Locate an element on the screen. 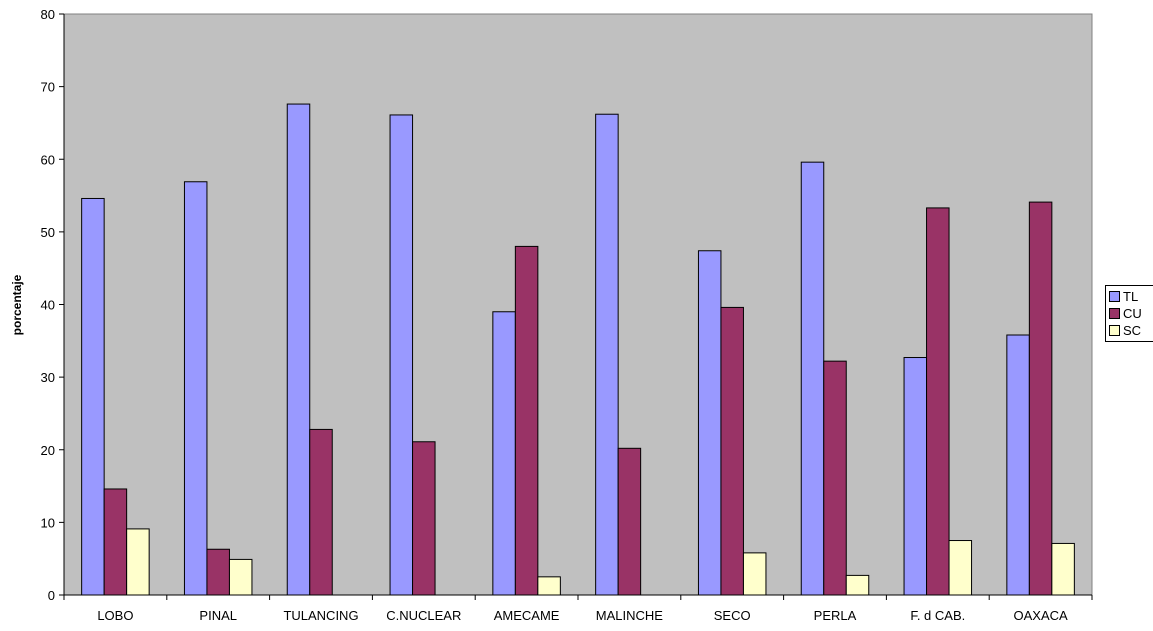 The image size is (1153, 631). y-tick-label: 30 is located at coordinates (48, 377).